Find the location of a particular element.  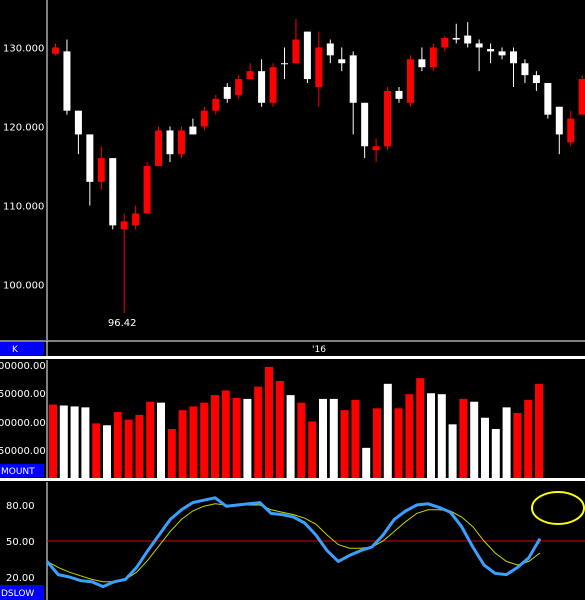

price-tick-label: 110.000 is located at coordinates (23, 207).